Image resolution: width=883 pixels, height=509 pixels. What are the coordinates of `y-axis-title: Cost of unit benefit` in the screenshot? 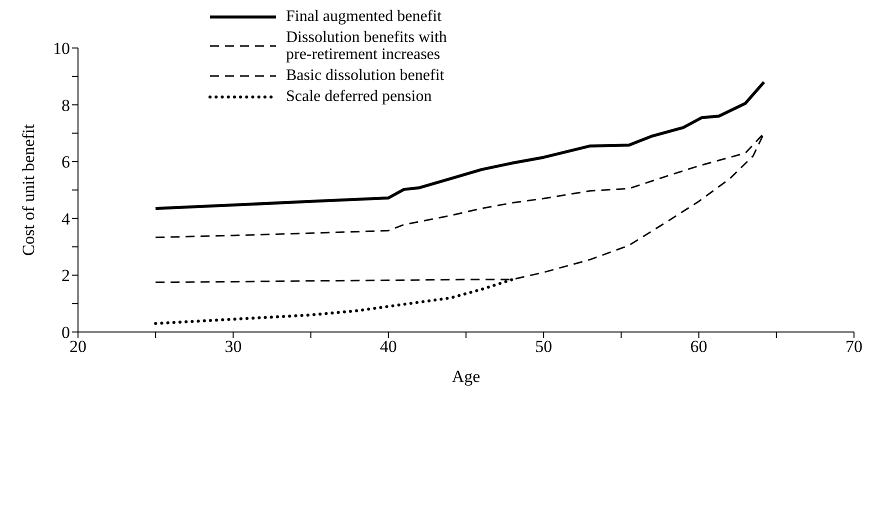 It's located at (28, 190).